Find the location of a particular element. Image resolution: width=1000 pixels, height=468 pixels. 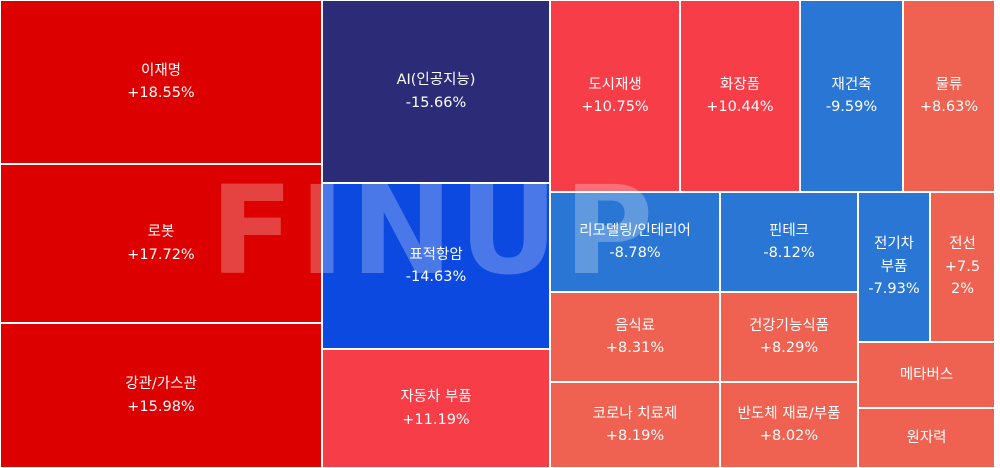

treemap-tile: AI(인공지능) -15.66% is located at coordinates (436, 91).